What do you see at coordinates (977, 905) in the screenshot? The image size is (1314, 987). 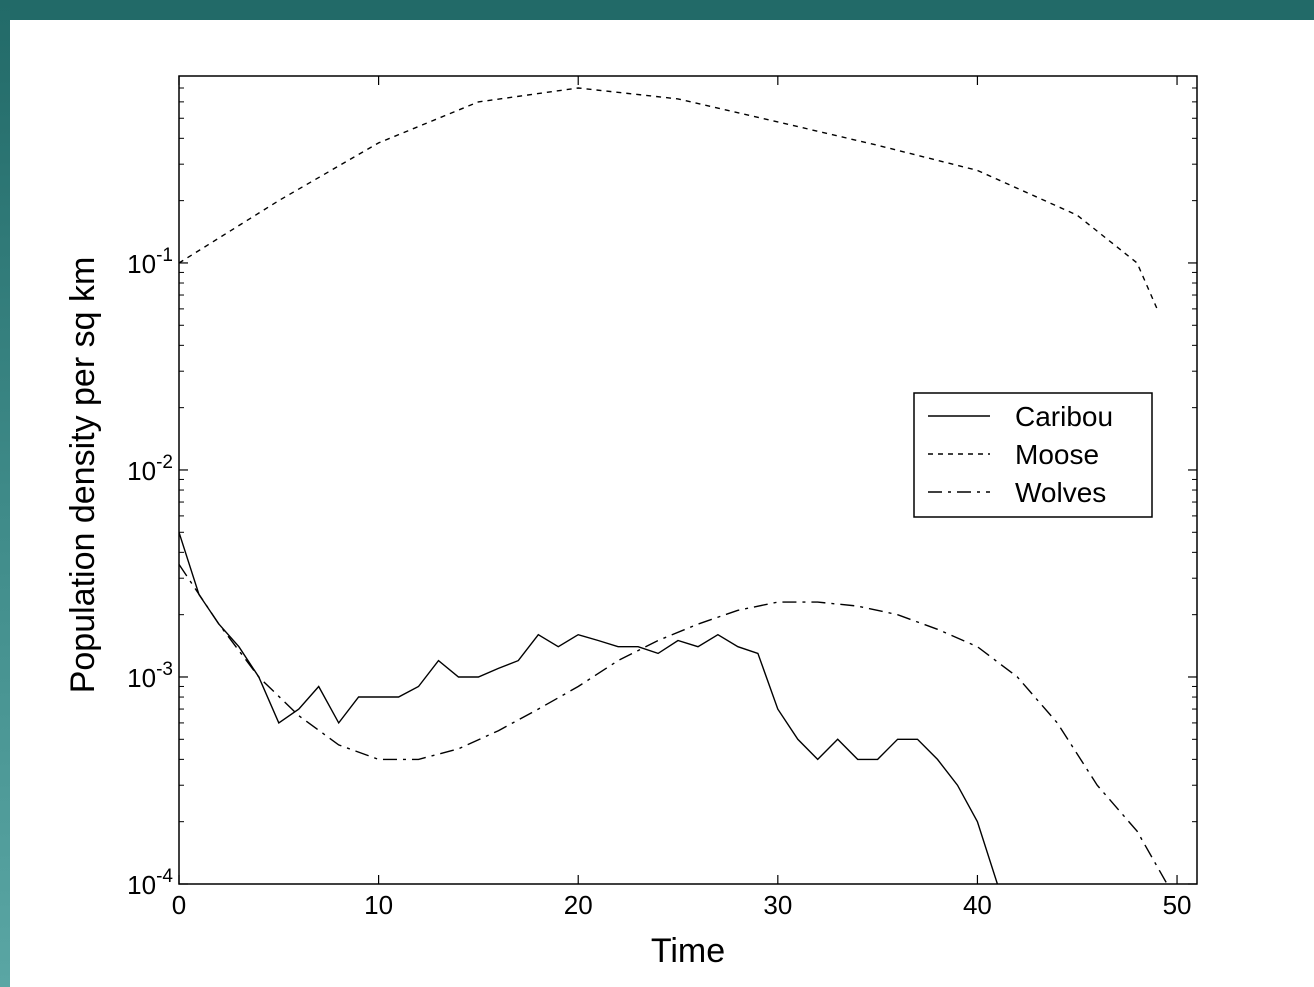 I see `x-tick-label: 40` at bounding box center [977, 905].